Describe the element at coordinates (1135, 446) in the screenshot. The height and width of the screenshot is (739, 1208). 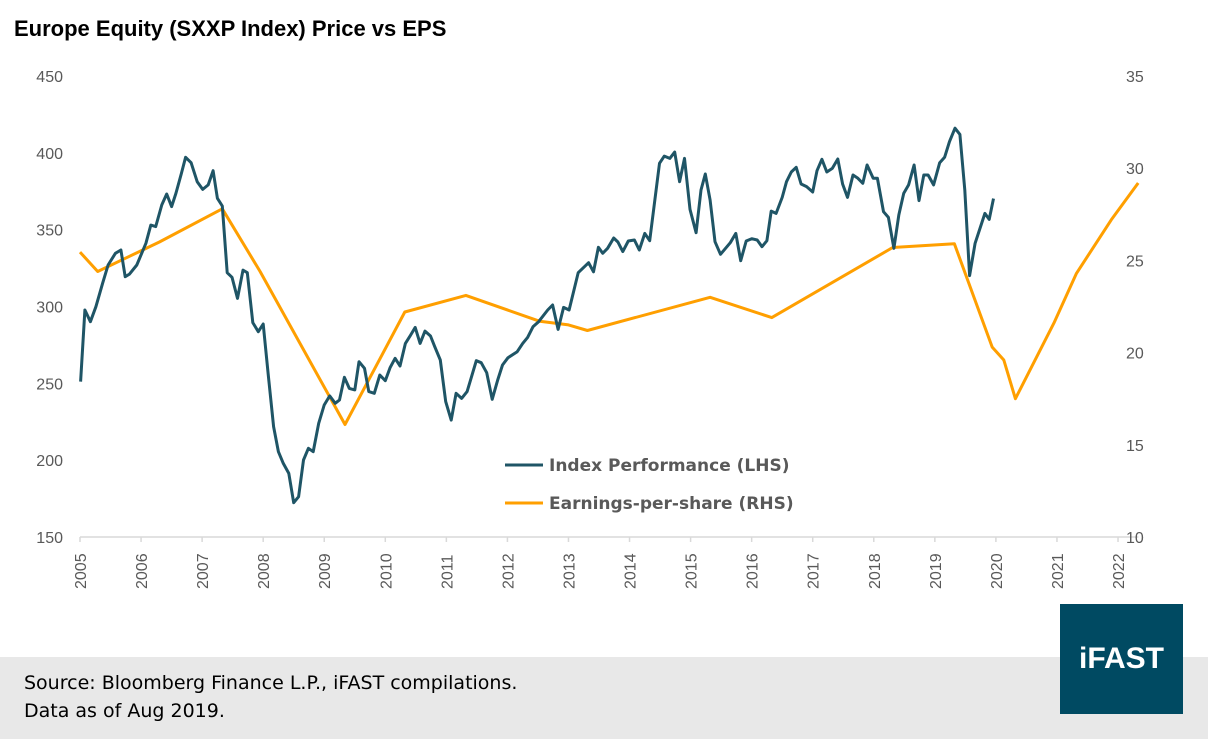
I see `y-right-tick-label: 15` at that location.